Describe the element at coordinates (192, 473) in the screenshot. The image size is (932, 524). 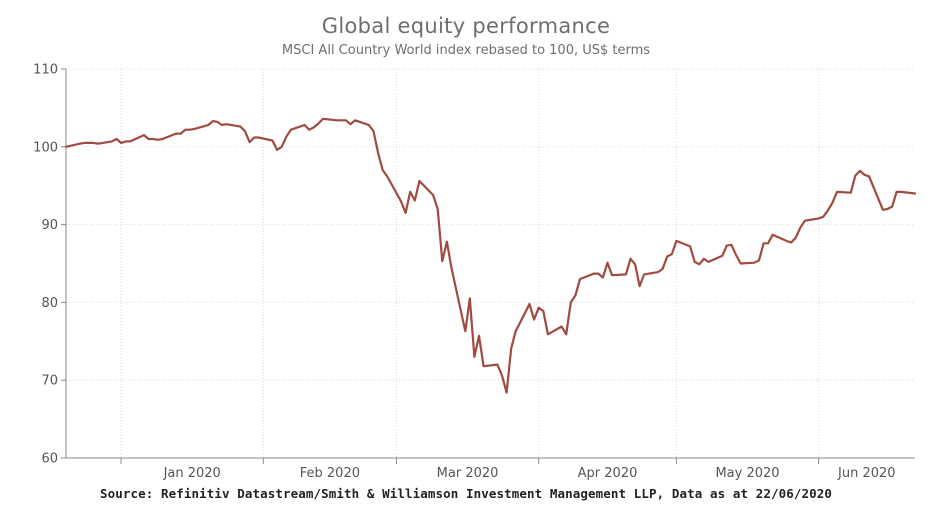
I see `x-tick-label: Jan 2020` at that location.